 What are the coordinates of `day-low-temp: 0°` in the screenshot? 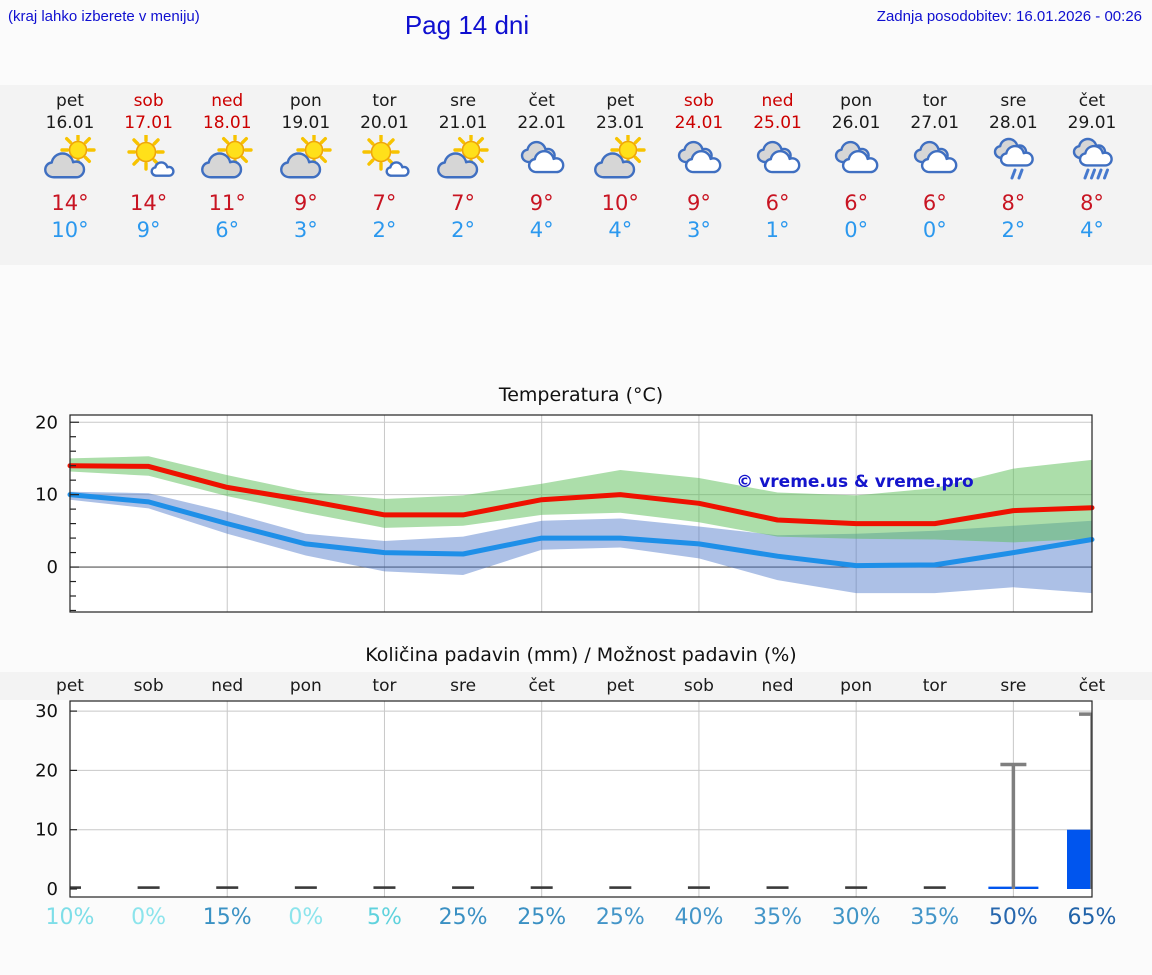 It's located at (934, 230).